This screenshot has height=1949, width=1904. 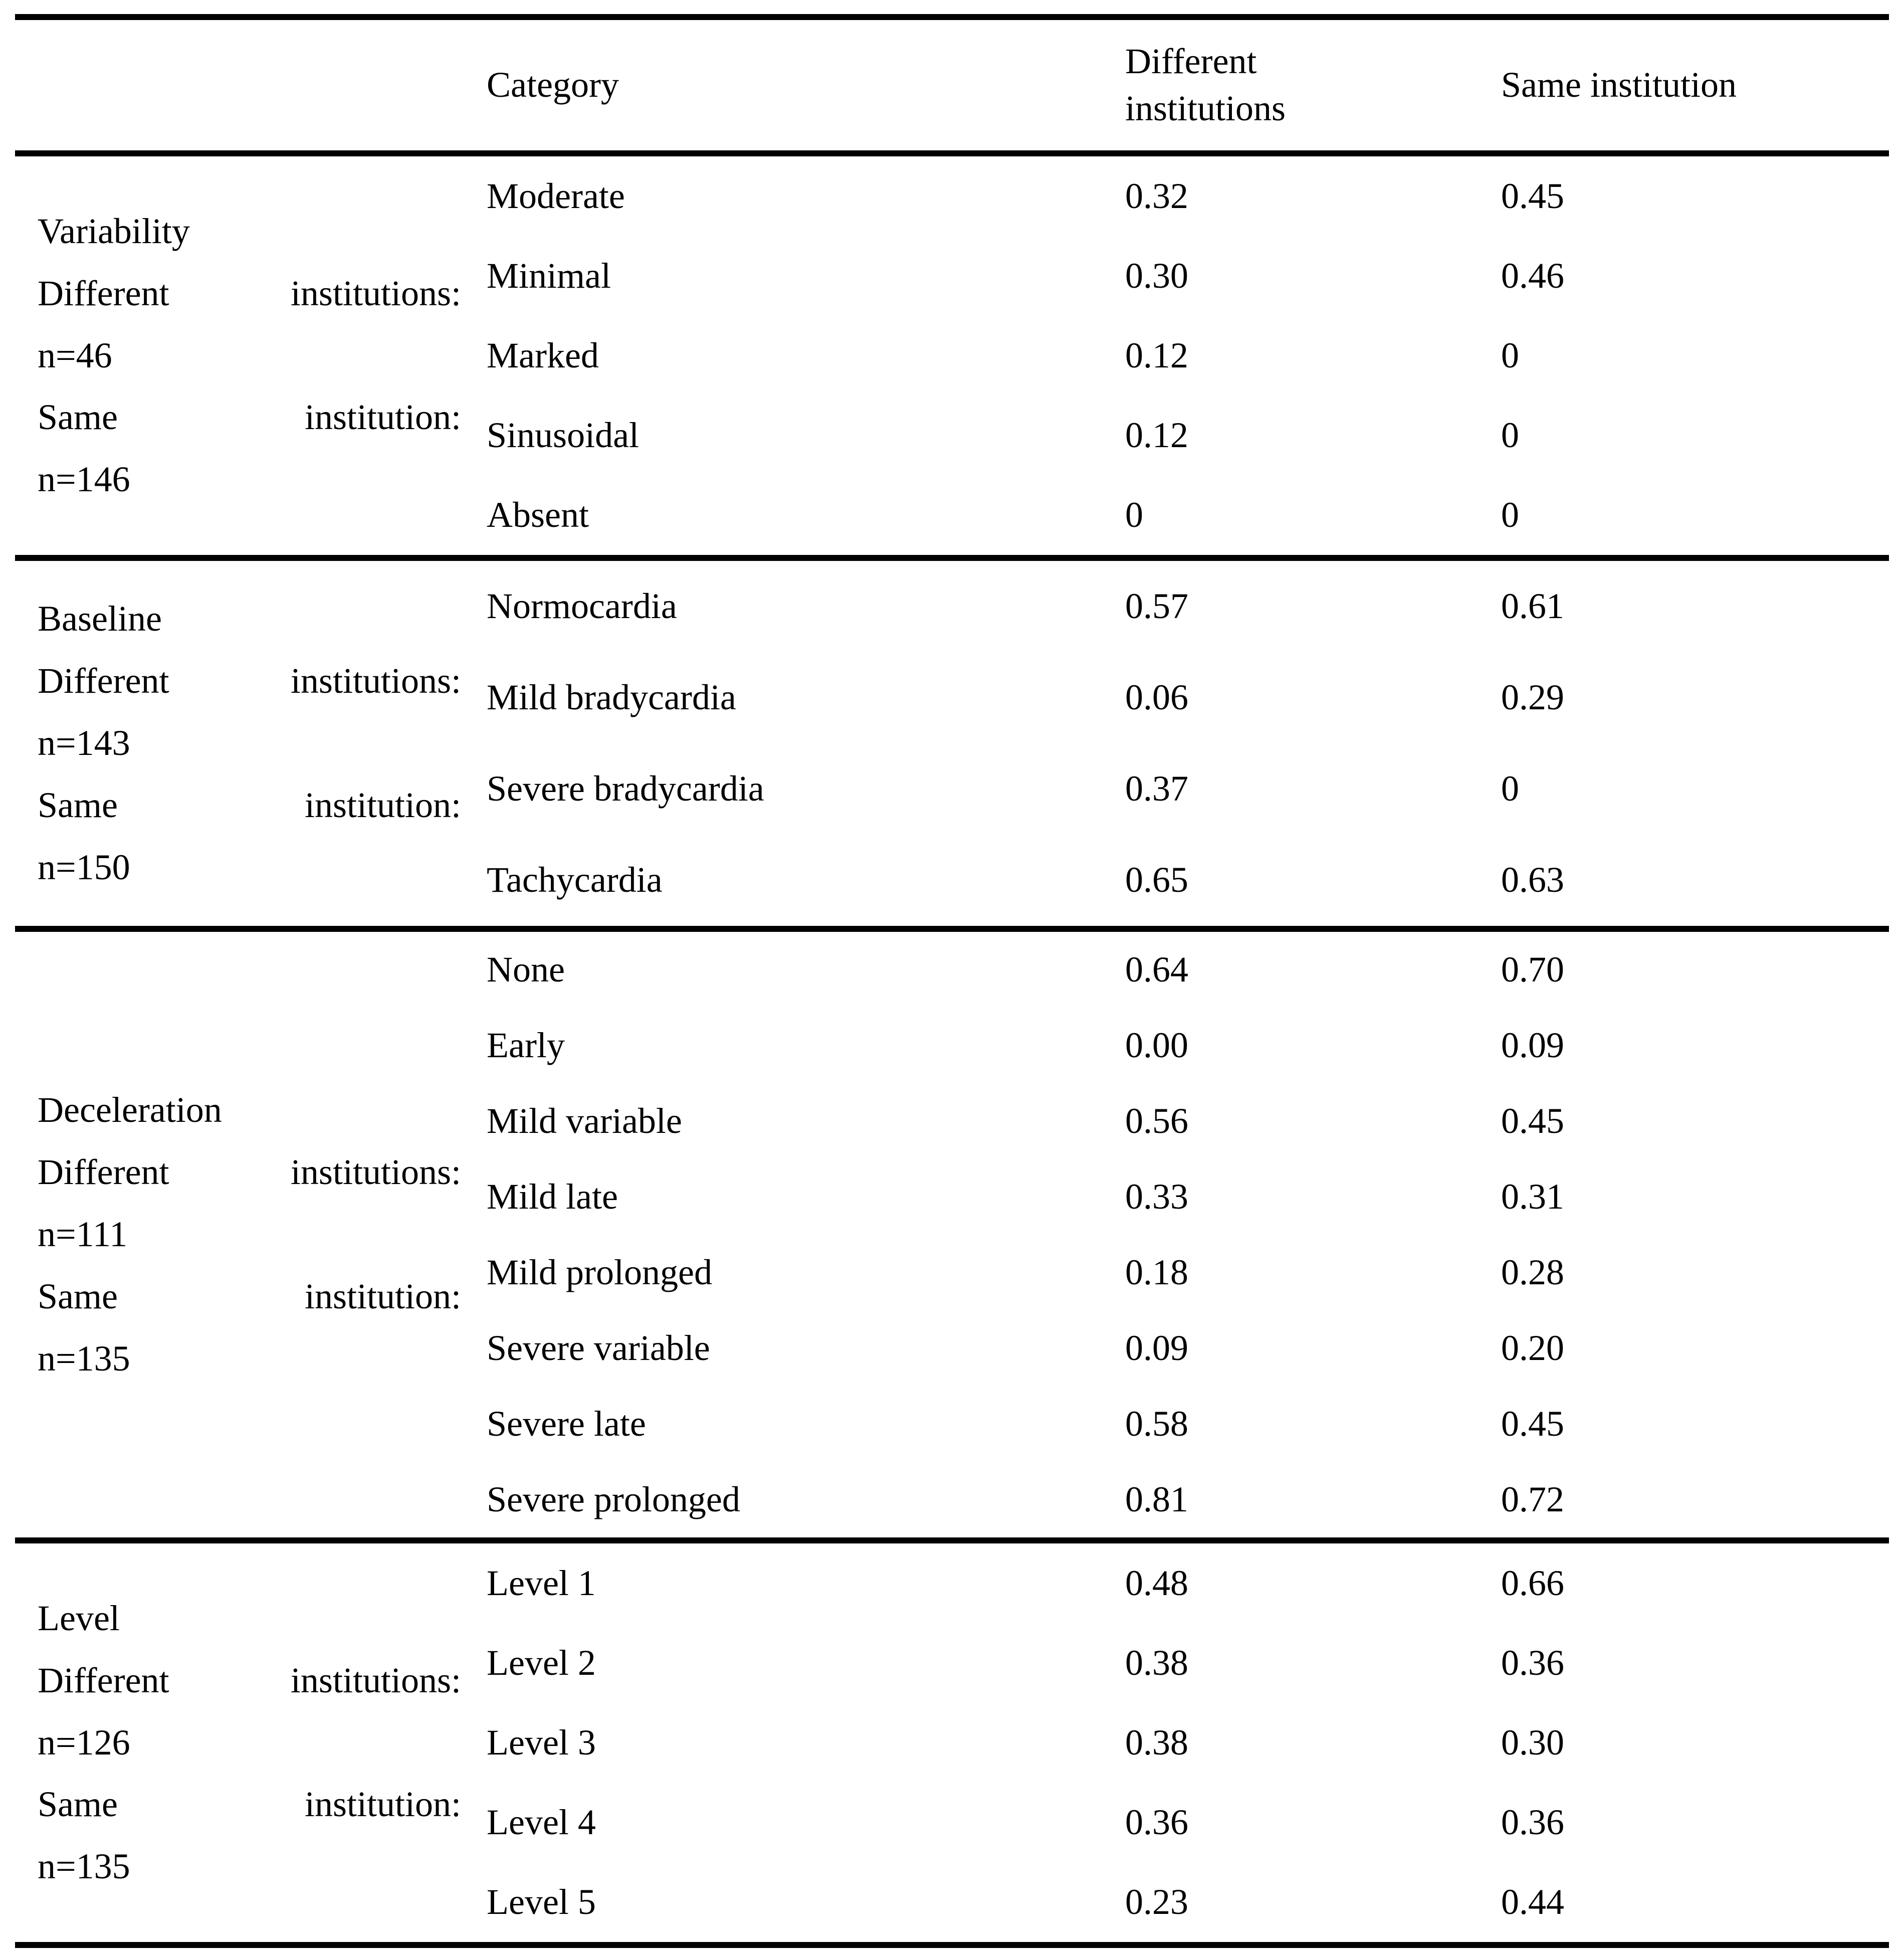 I want to click on header-empty-cell, so click(x=246, y=85).